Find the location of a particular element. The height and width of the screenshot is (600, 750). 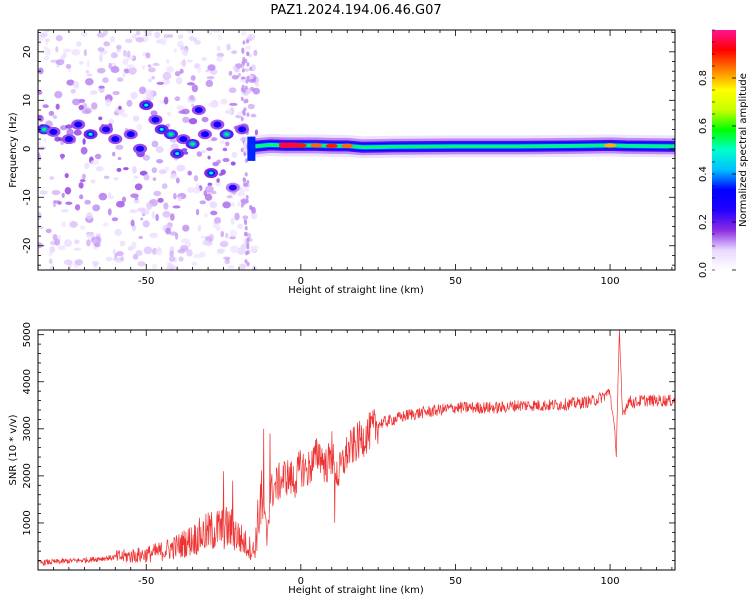

spectrogram-hotspot is located at coordinates (316, 145).